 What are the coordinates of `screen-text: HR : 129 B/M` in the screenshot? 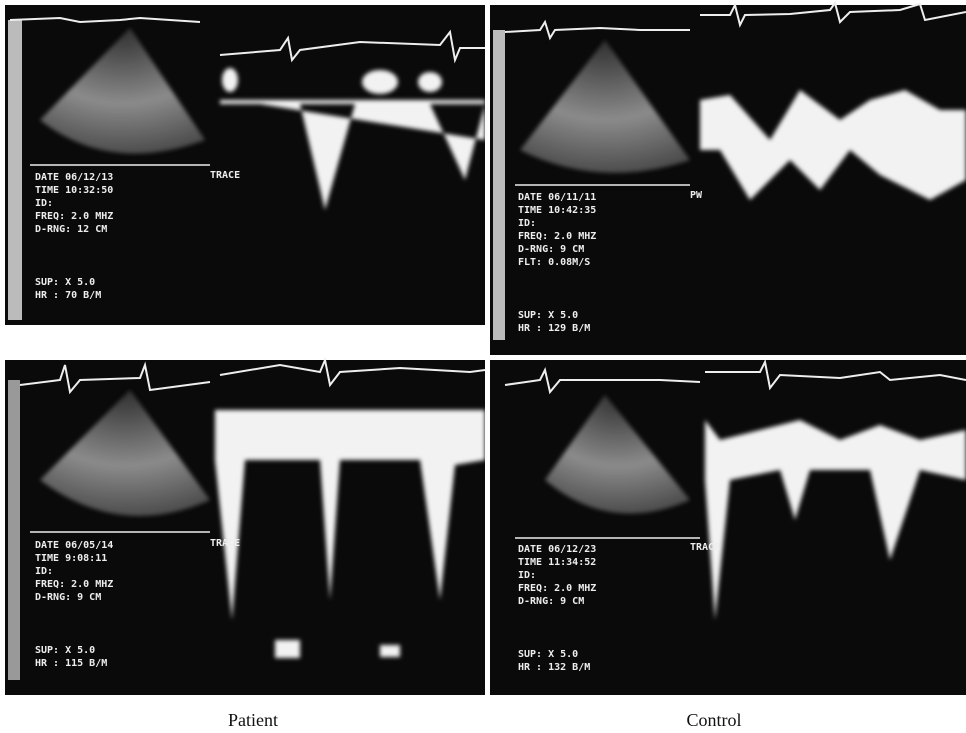 It's located at (554, 328).